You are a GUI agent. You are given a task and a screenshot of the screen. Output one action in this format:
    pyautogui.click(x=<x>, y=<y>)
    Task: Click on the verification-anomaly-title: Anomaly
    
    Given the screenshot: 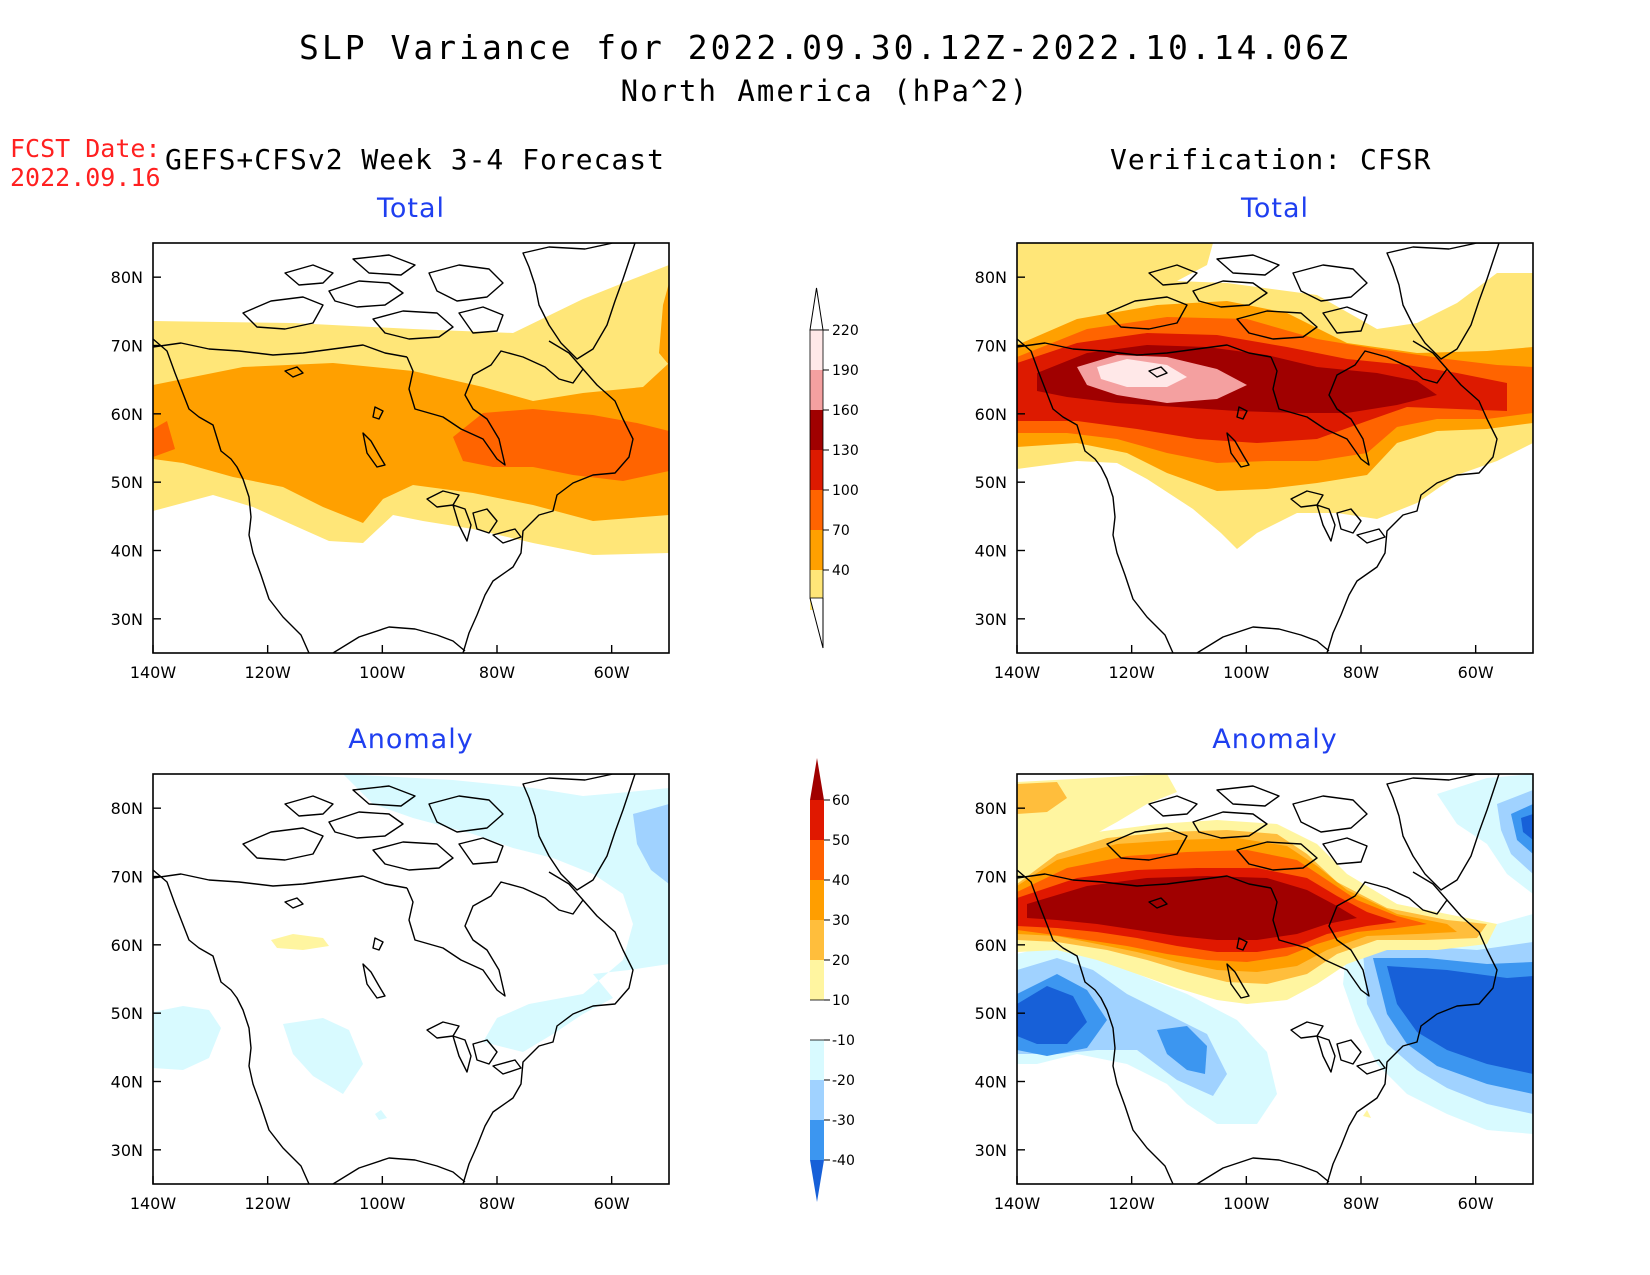 What is the action you would take?
    pyautogui.click(x=1275, y=739)
    